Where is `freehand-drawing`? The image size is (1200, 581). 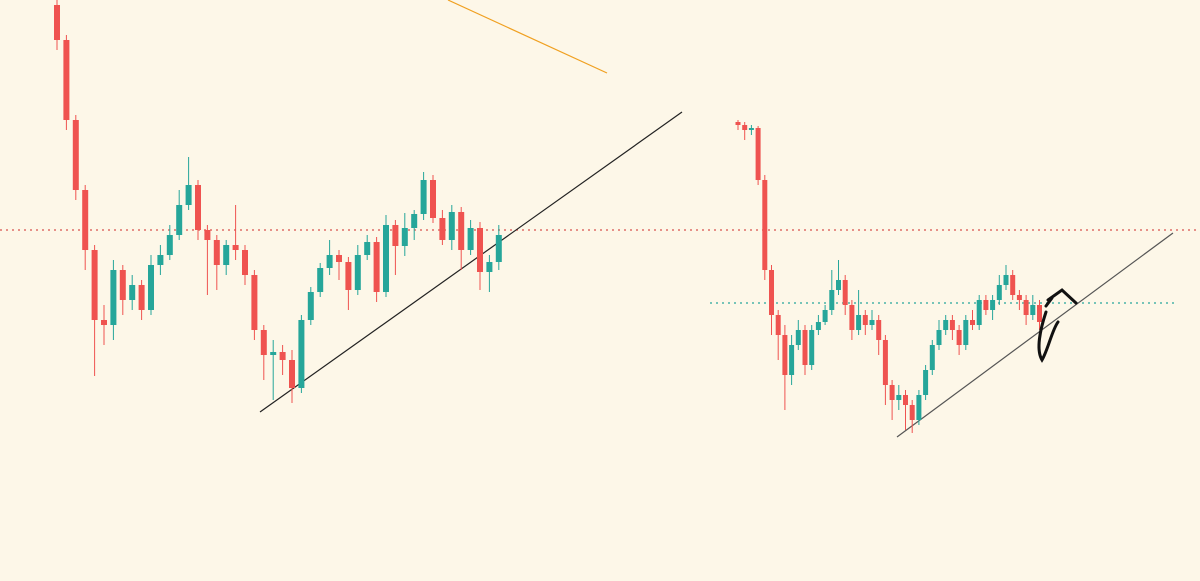 freehand-drawing is located at coordinates (1057, 325).